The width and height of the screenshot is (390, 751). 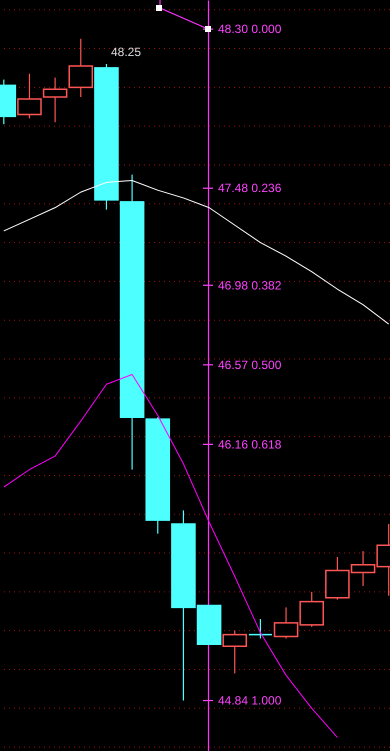 I want to click on ref-line-label: 48.30 0.000, so click(x=250, y=29).